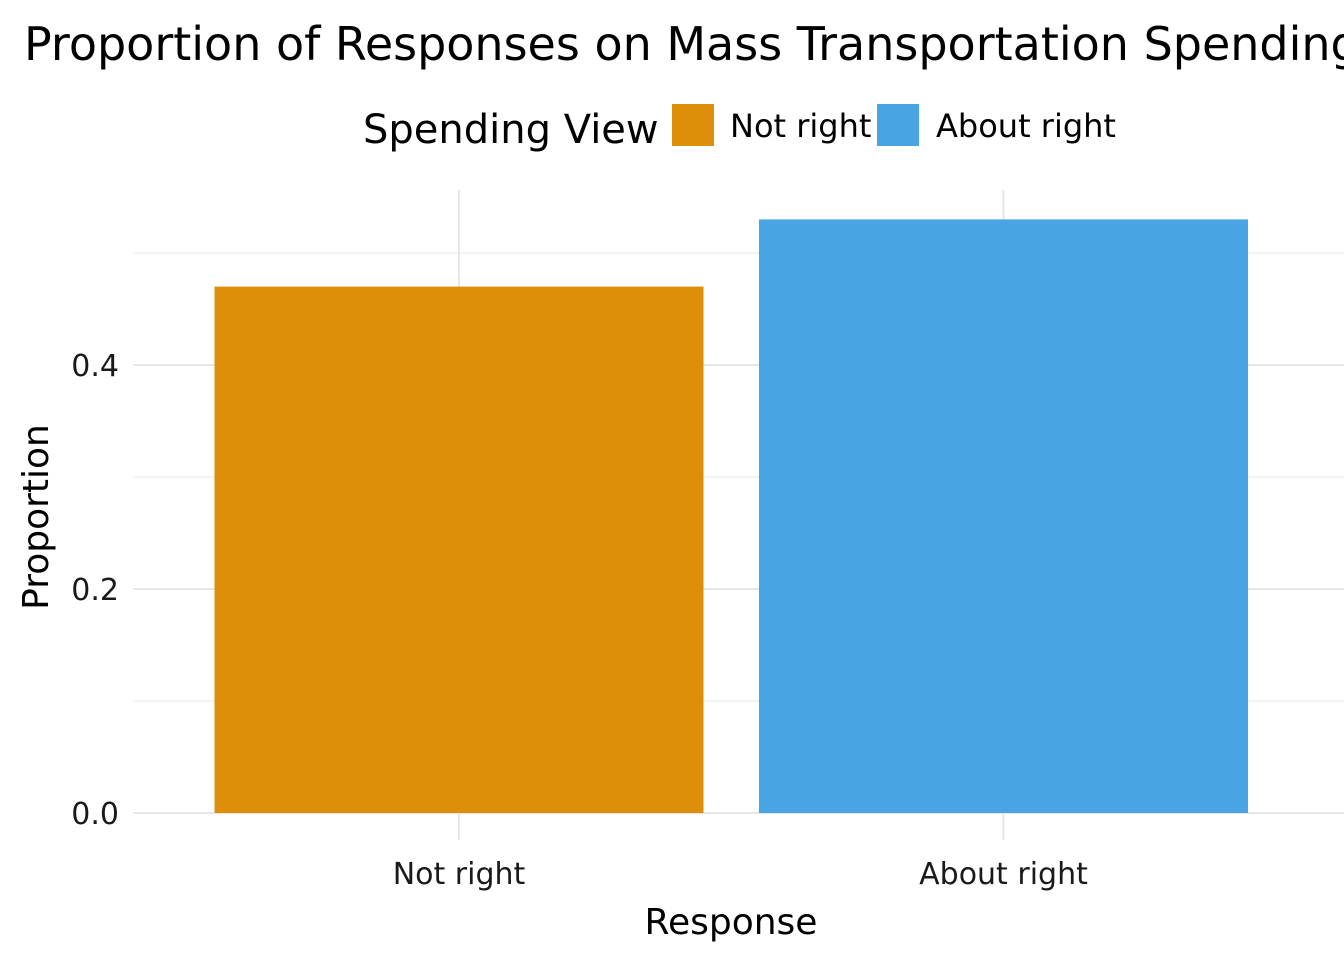 The image size is (1344, 960). I want to click on legend: Spending View Not right About right, so click(739, 128).